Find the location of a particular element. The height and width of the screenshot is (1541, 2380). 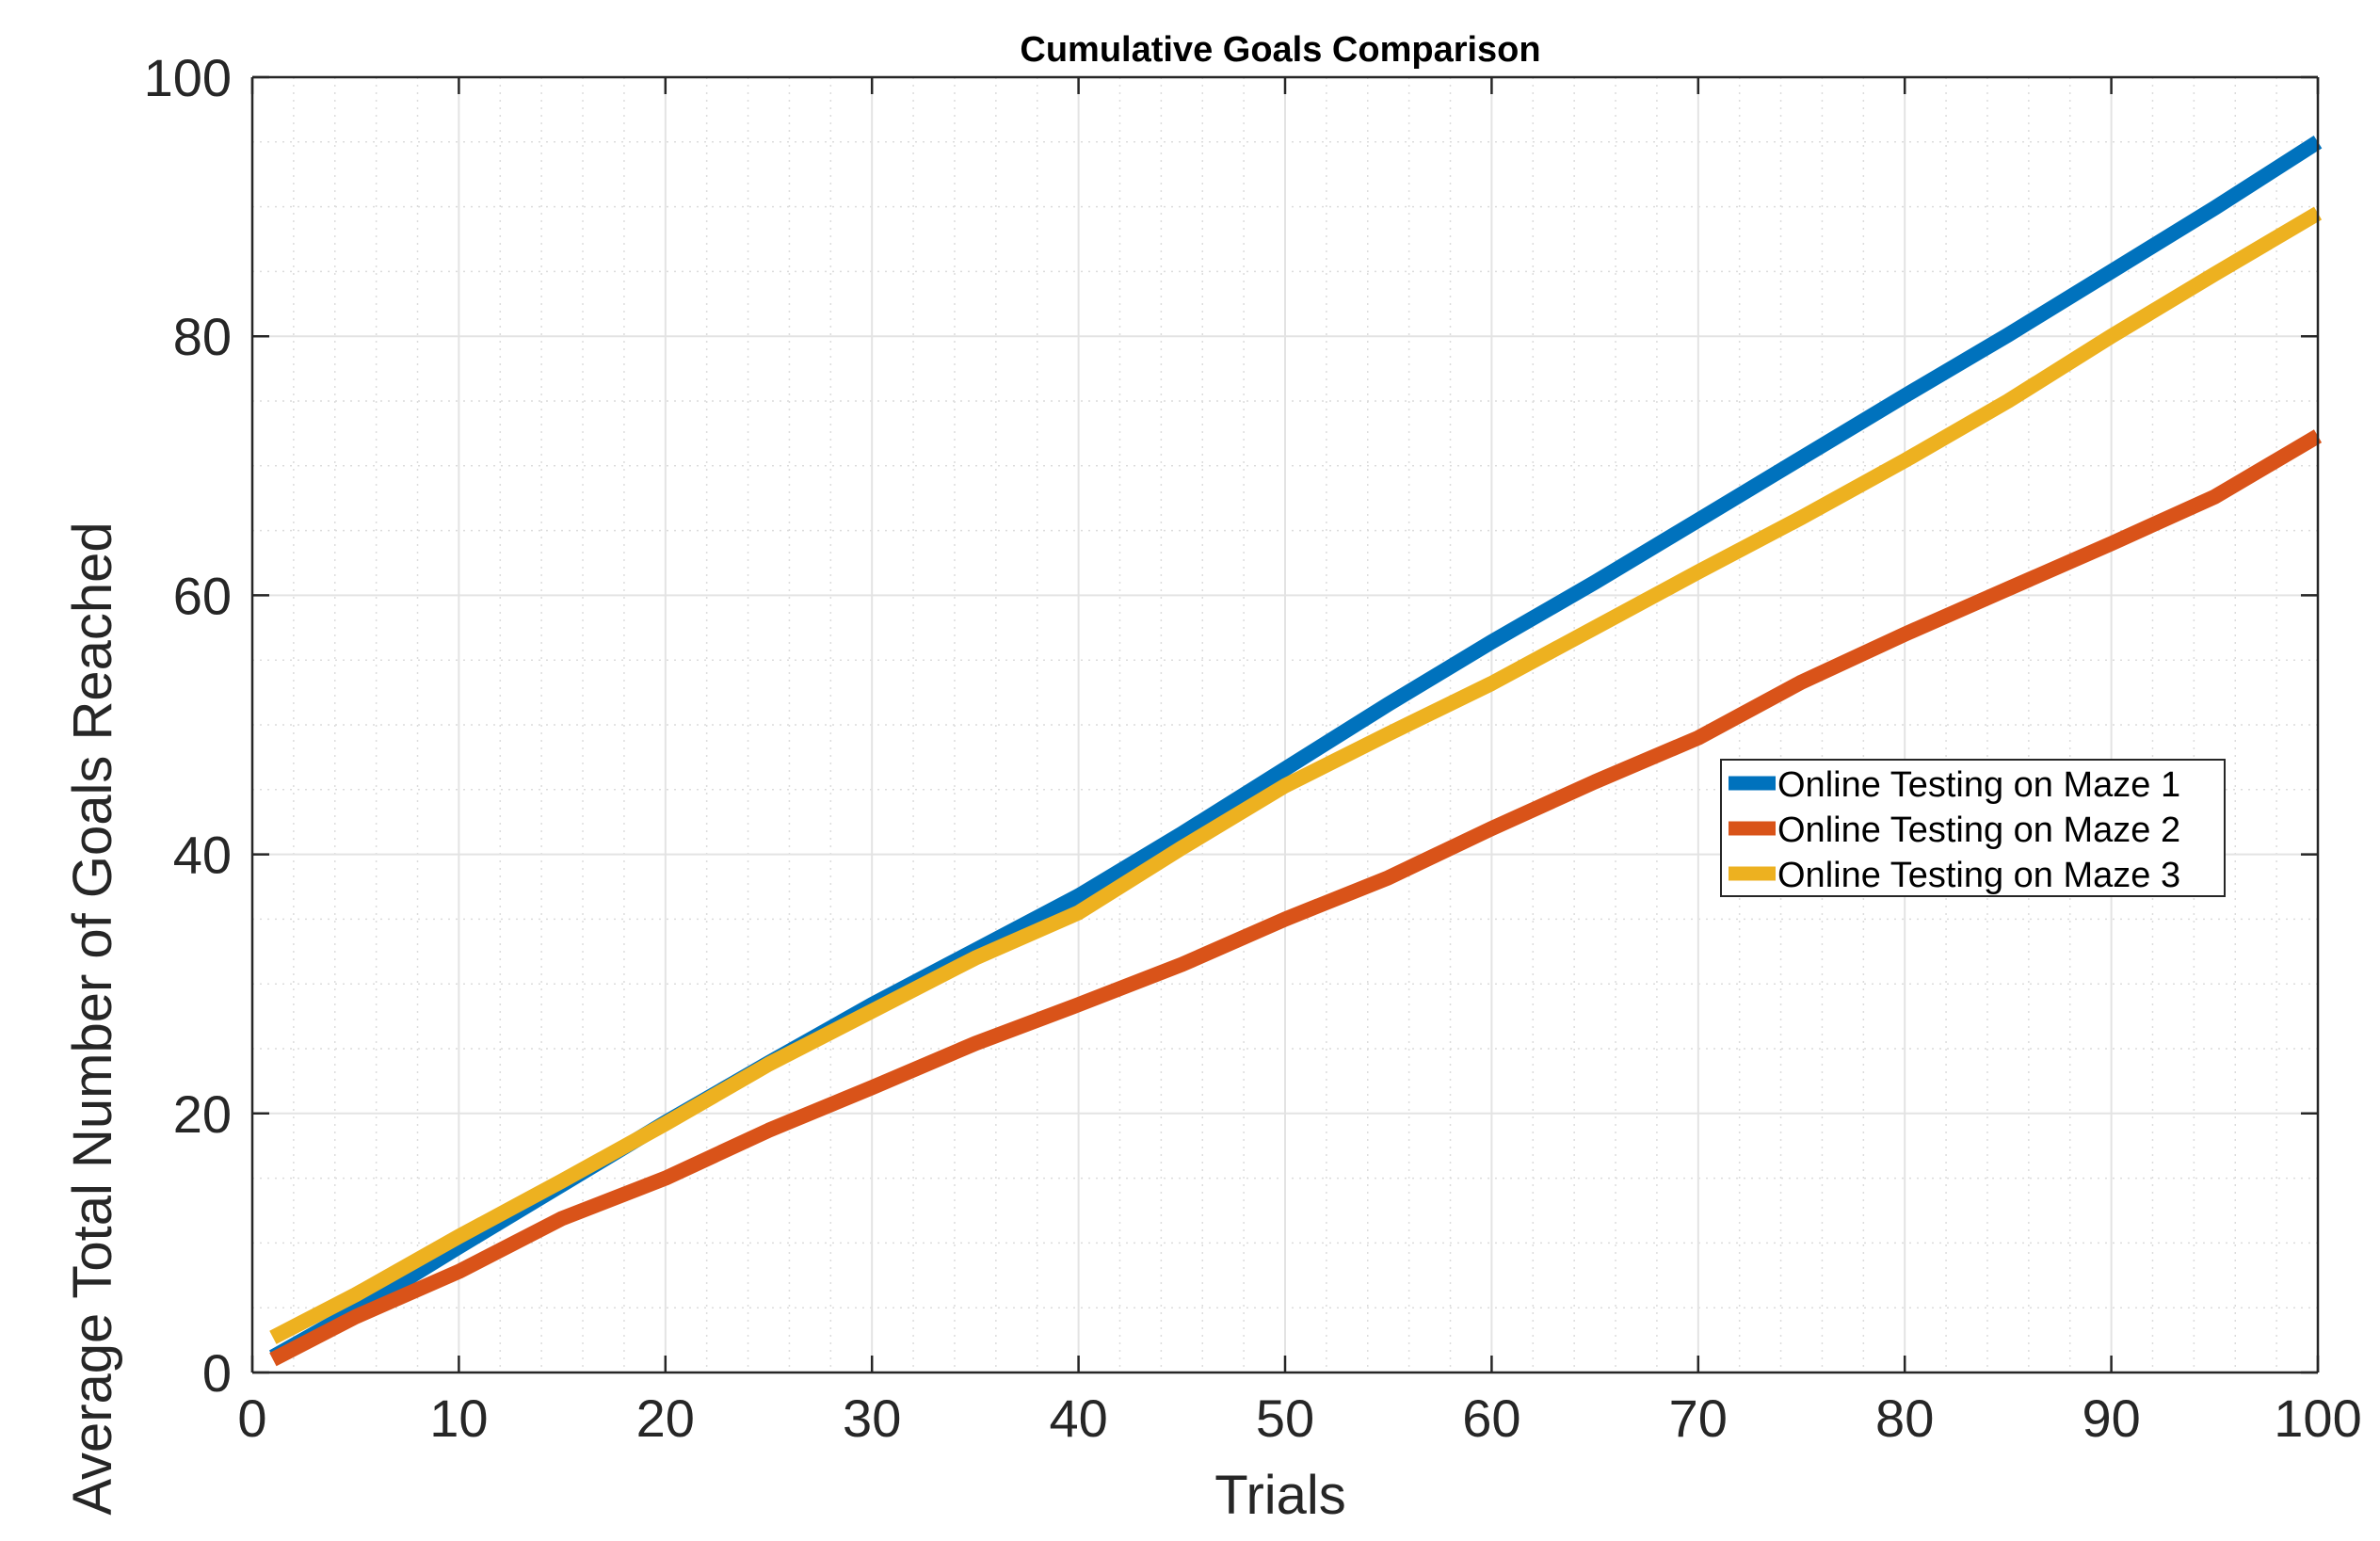

x-tick-label: 20 is located at coordinates (665, 1418).